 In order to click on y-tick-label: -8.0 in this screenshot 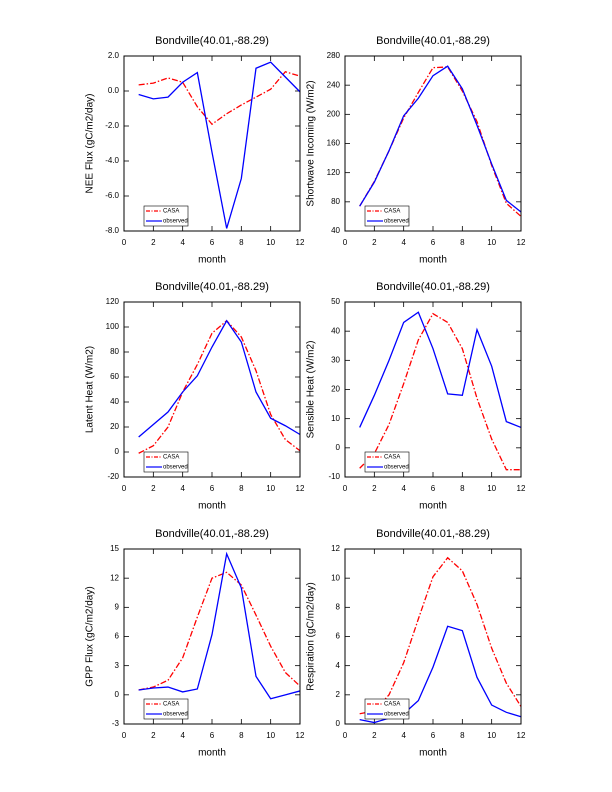, I will do `click(112, 230)`.